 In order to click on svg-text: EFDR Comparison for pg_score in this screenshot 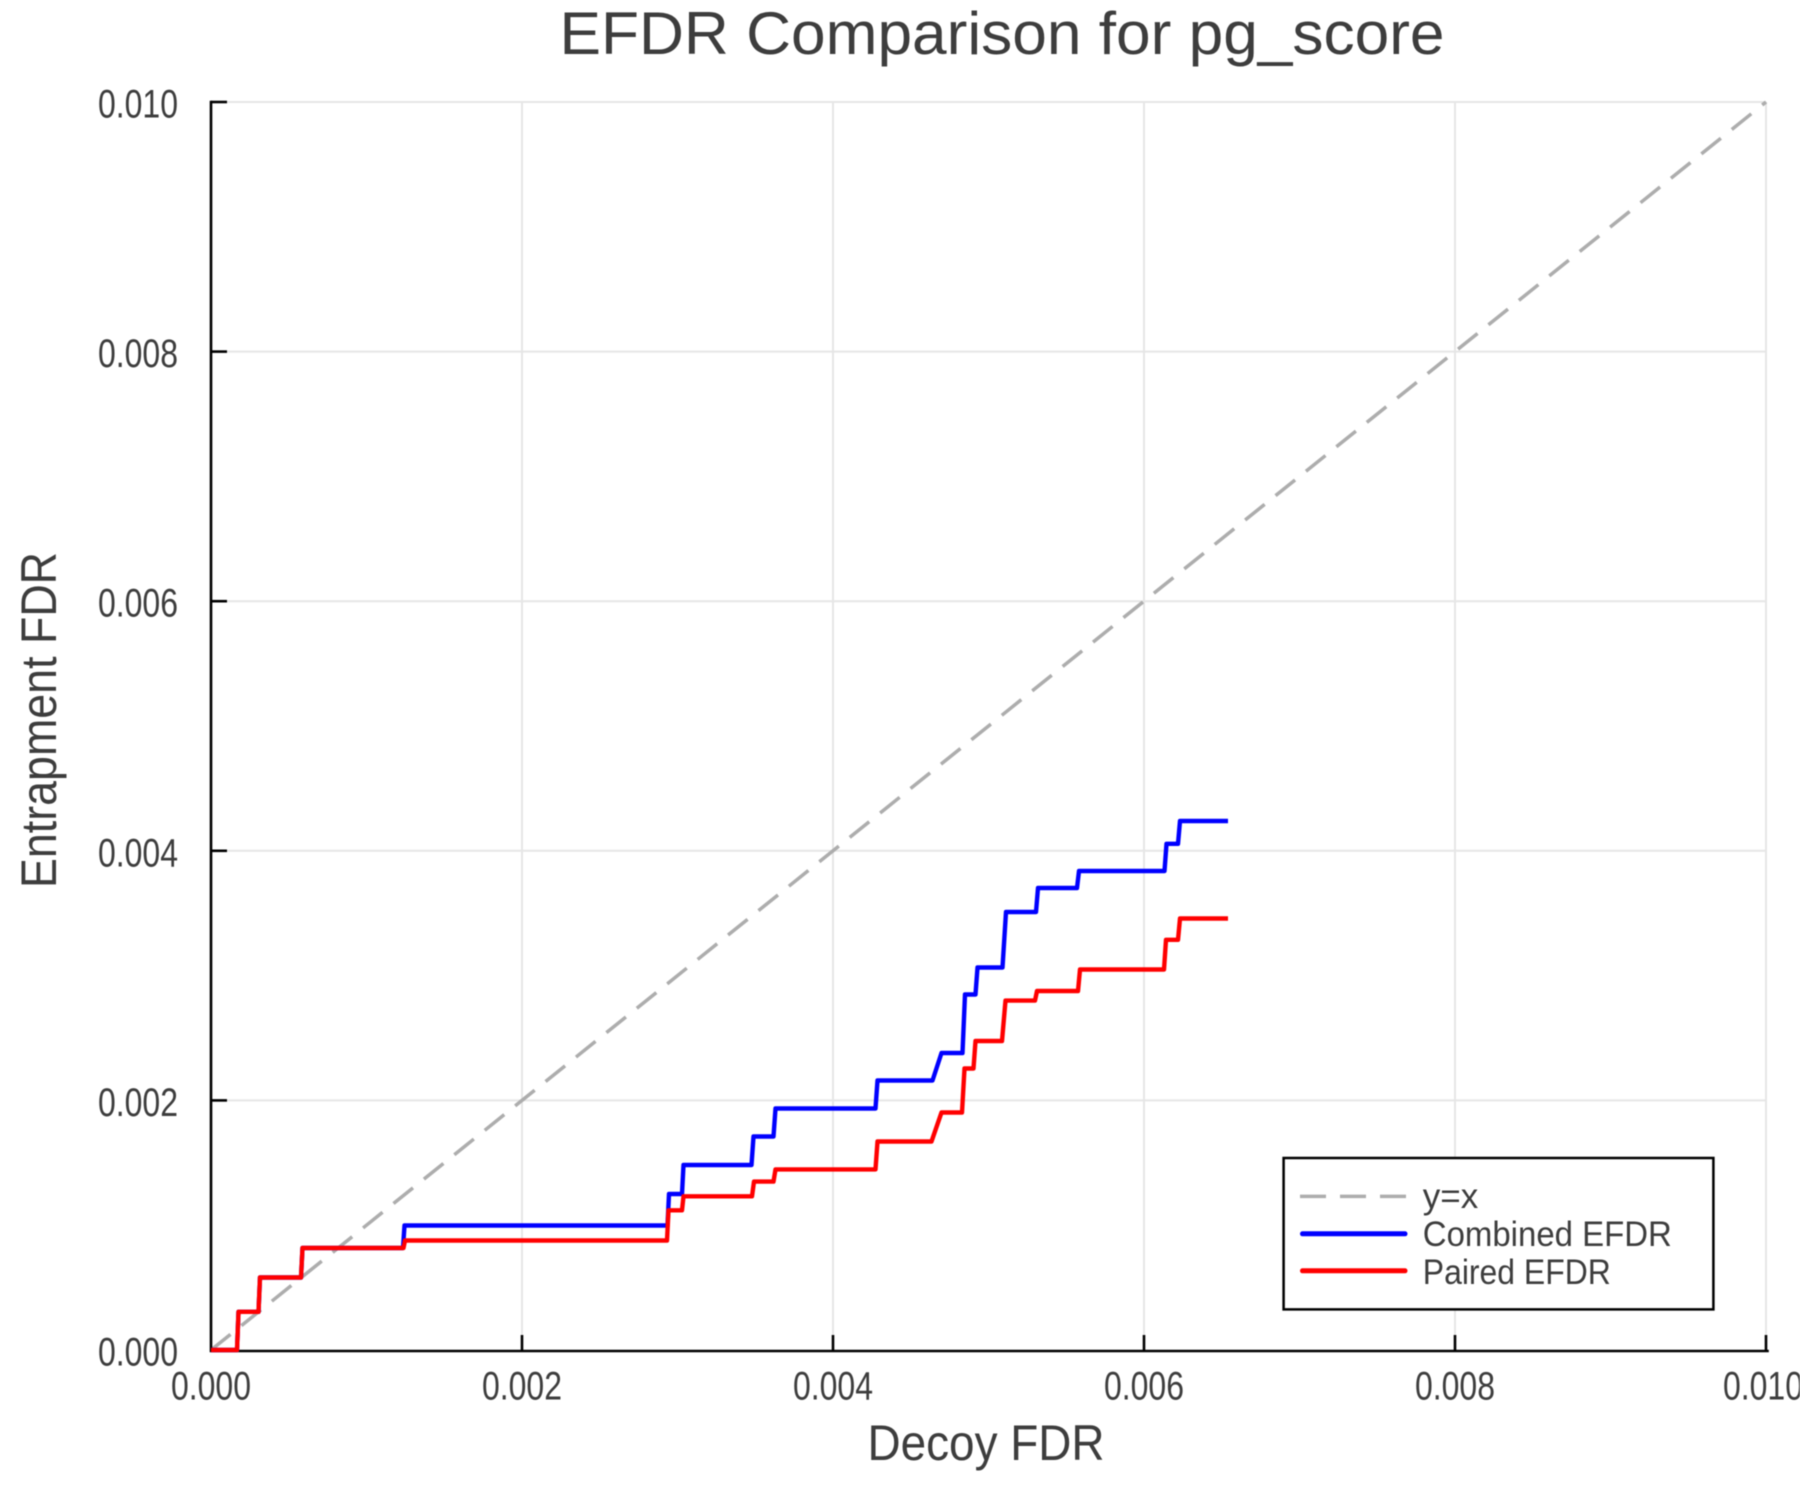, I will do `click(1002, 33)`.